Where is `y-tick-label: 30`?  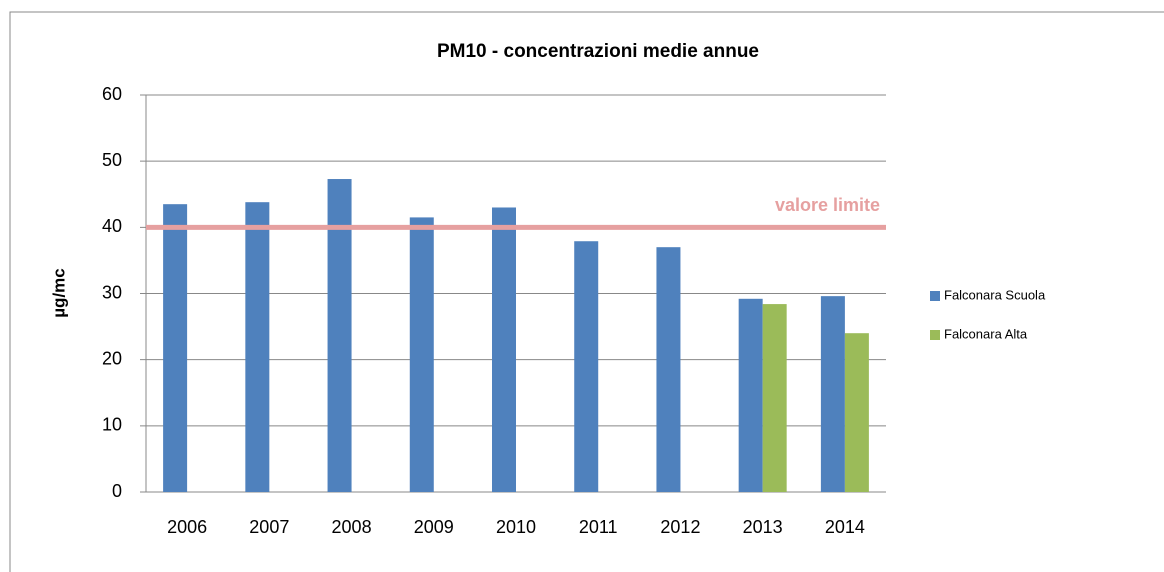
y-tick-label: 30 is located at coordinates (112, 292).